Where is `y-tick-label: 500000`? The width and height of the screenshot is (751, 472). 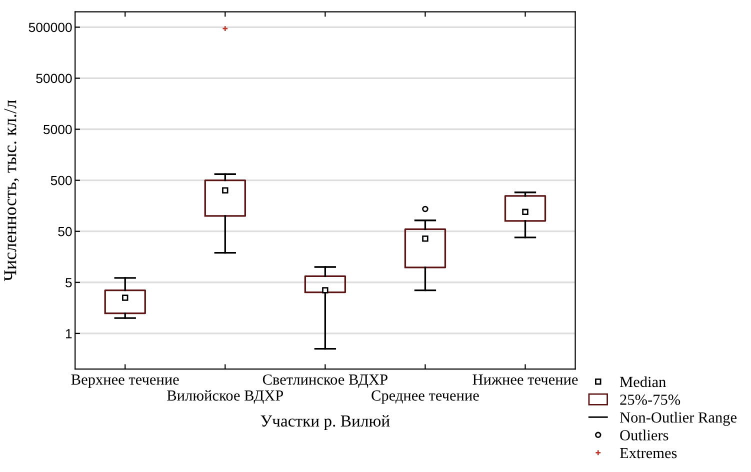 y-tick-label: 500000 is located at coordinates (50, 27).